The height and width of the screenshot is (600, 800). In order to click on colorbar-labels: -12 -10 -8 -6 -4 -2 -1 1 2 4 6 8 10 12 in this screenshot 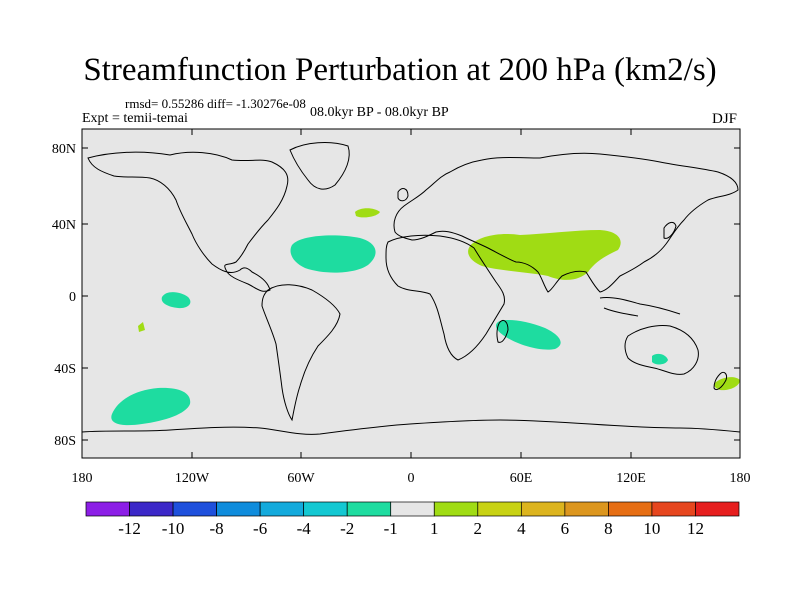, I will do `click(411, 528)`.